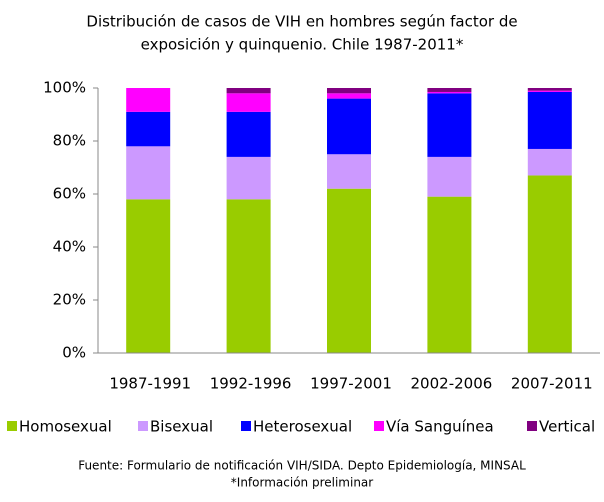 The height and width of the screenshot is (502, 604). Describe the element at coordinates (65, 427) in the screenshot. I see `legend-label: Homosexual` at that location.